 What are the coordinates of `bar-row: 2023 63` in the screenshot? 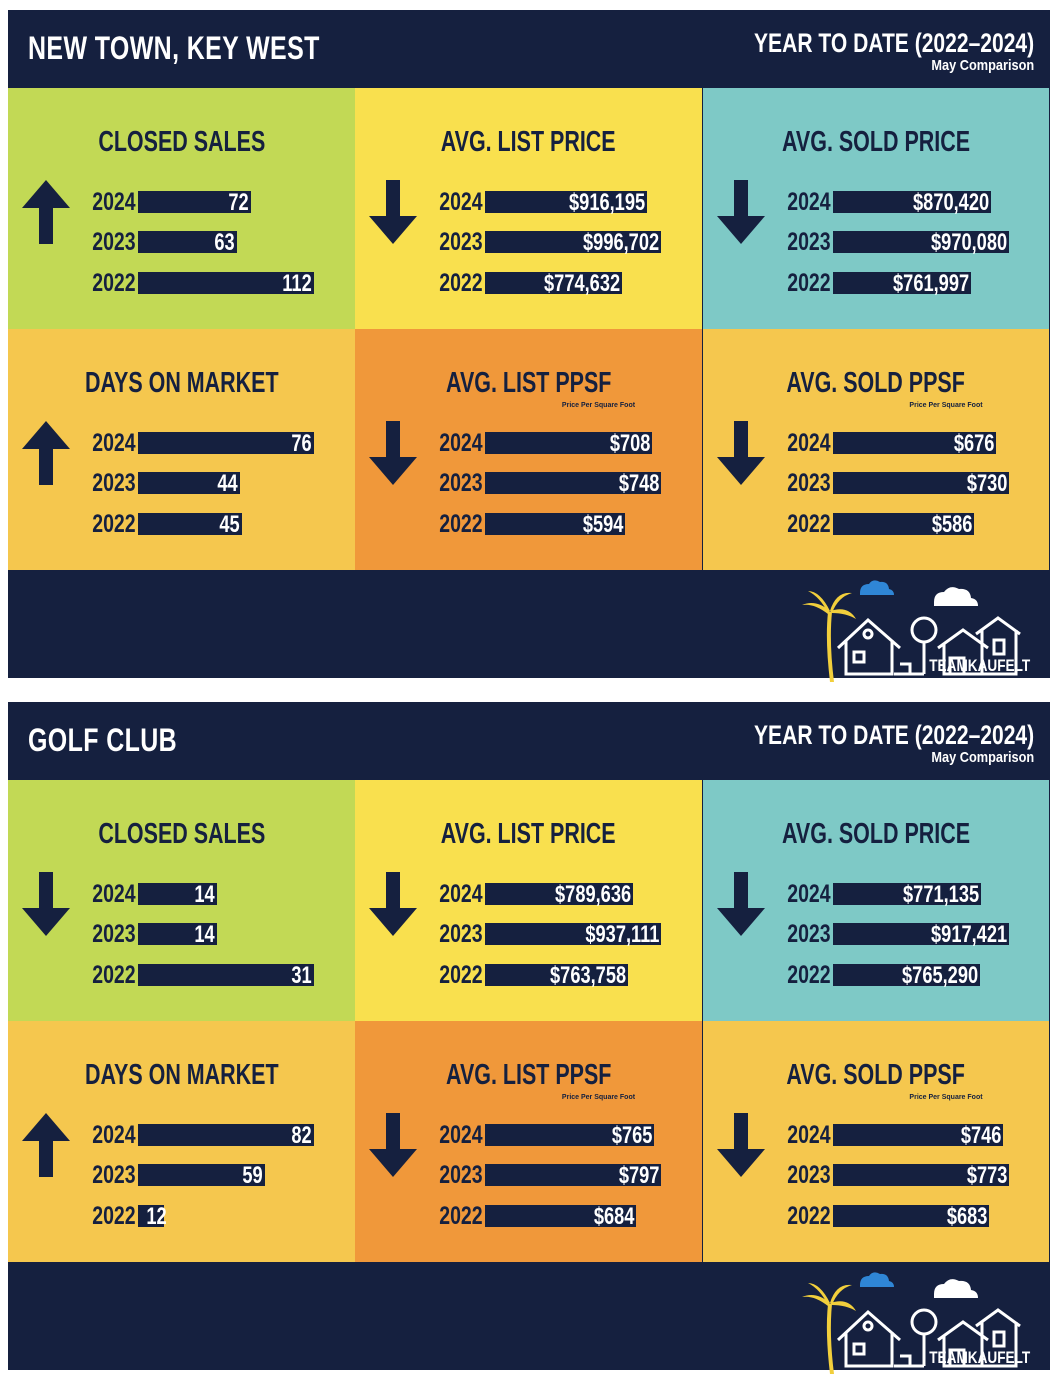 It's located at (215, 242).